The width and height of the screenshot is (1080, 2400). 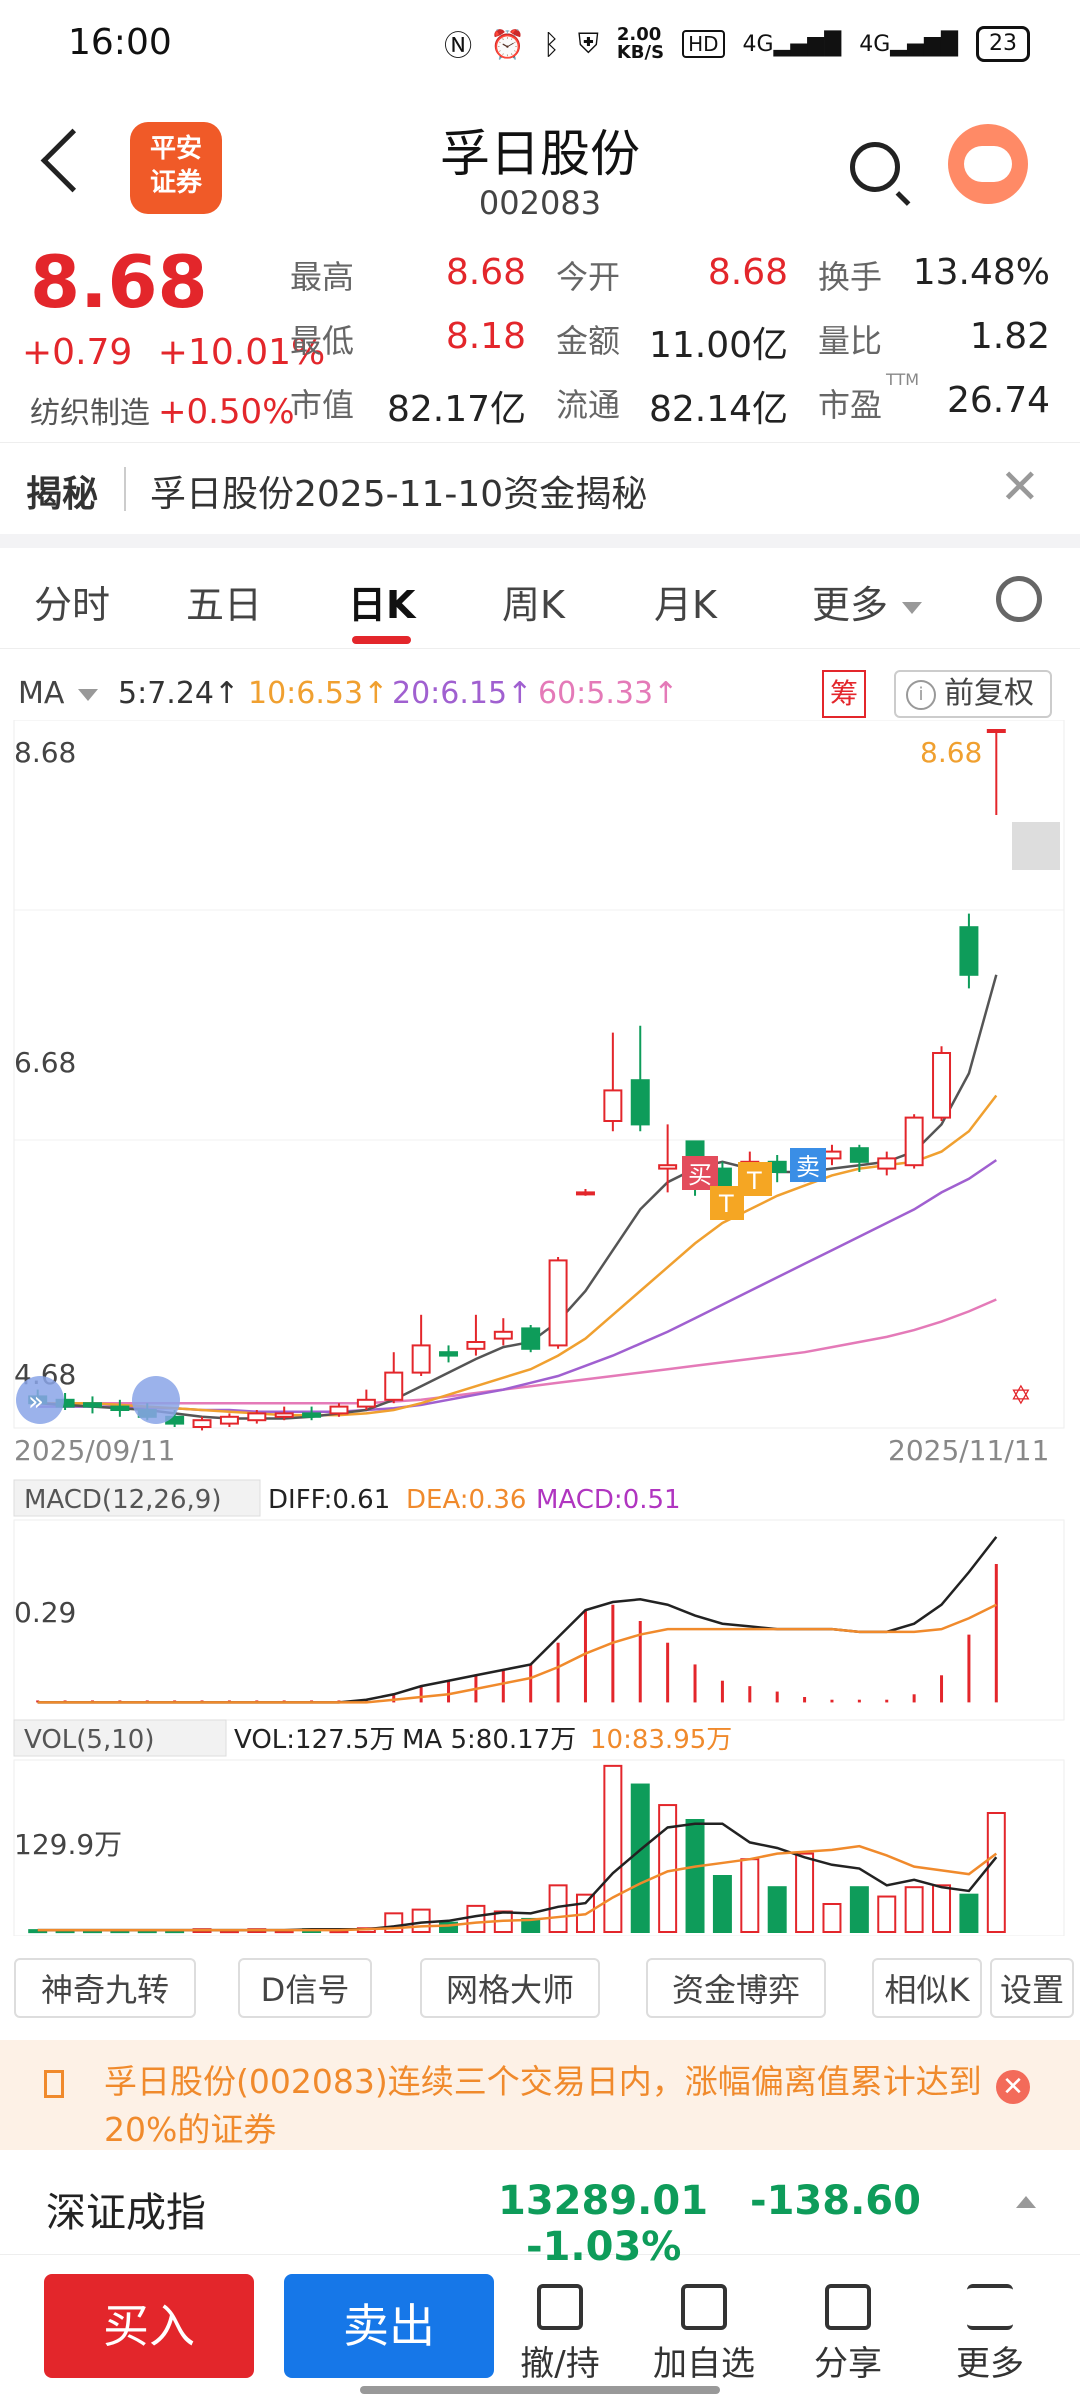 What do you see at coordinates (533, 605) in the screenshot?
I see `tab-weekly-k: 周K` at bounding box center [533, 605].